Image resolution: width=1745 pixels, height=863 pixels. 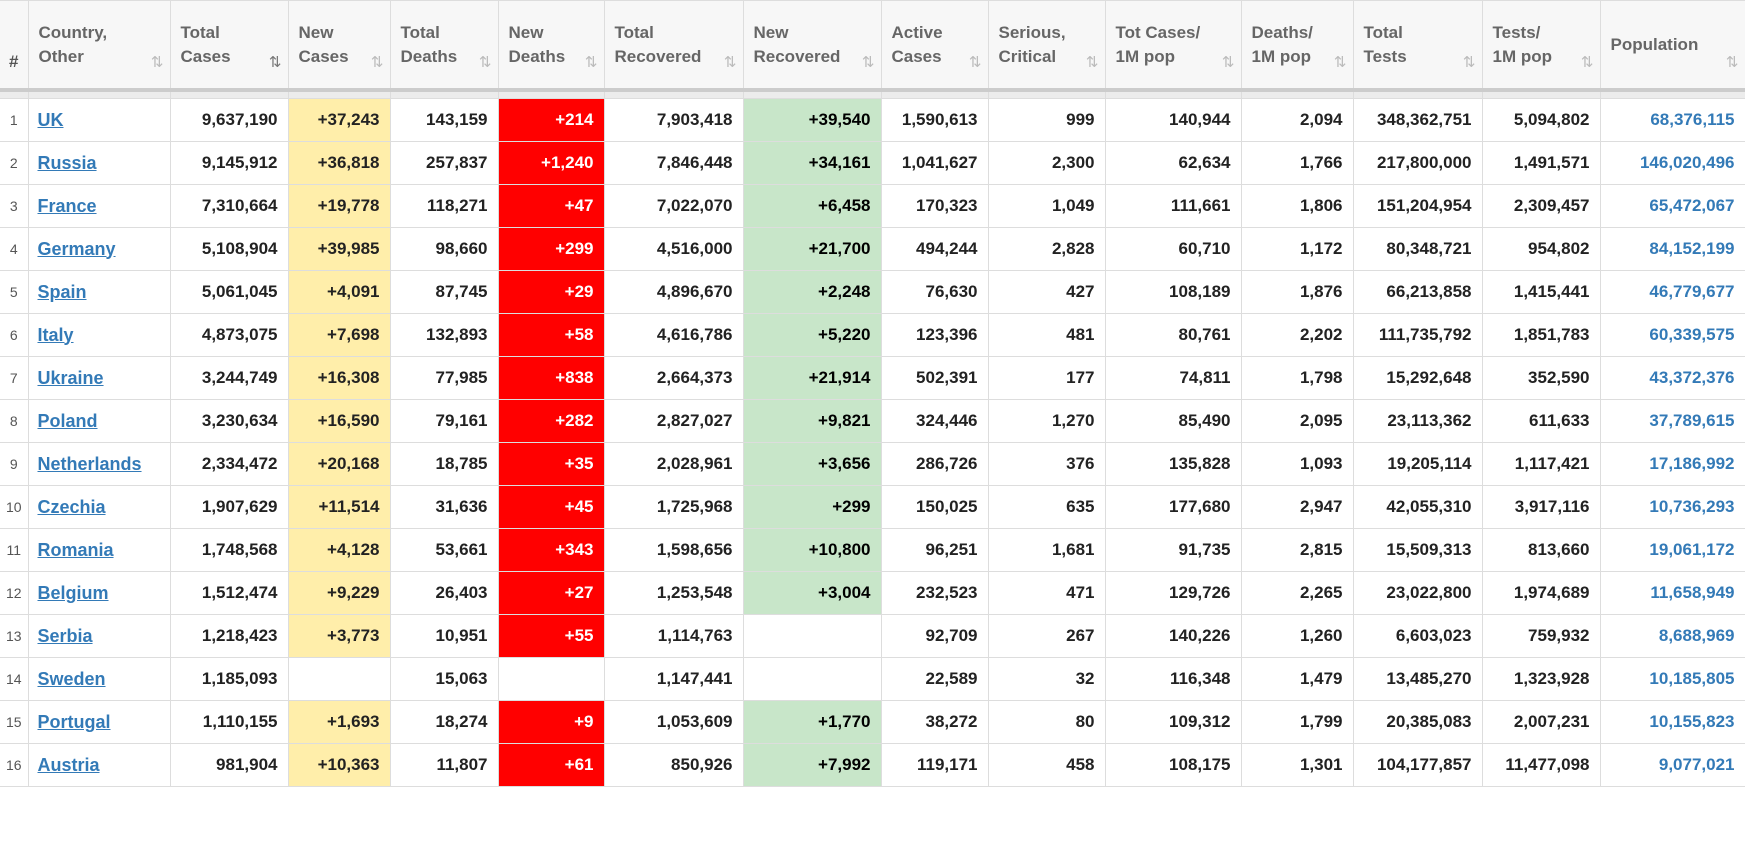 What do you see at coordinates (229, 46) in the screenshot?
I see `column-header-total-cases: Total Cases ⇅` at bounding box center [229, 46].